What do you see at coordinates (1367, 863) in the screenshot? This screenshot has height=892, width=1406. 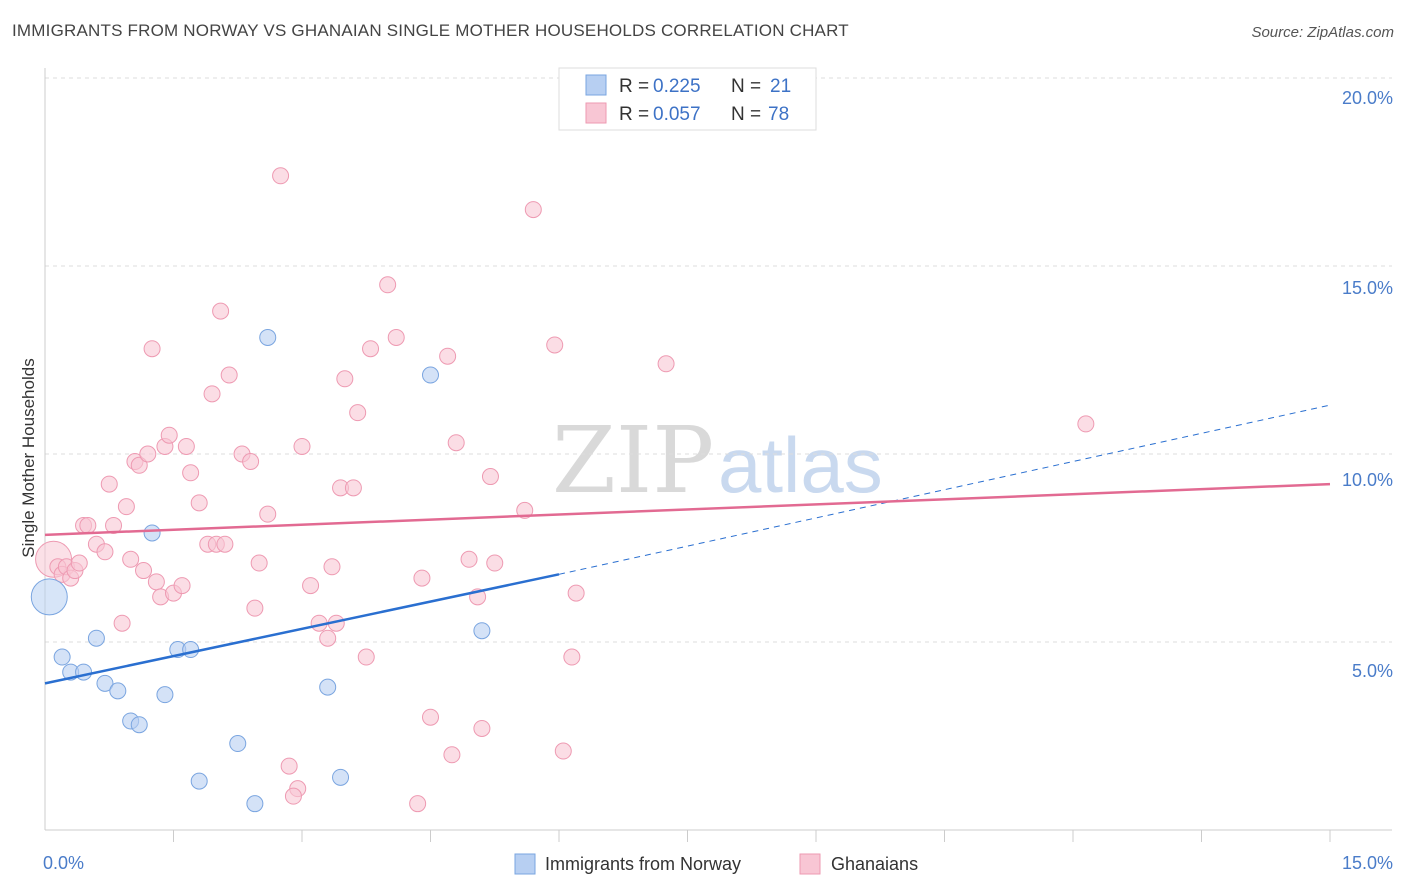 I see `x-tick-label-max: 15.0%` at bounding box center [1367, 863].